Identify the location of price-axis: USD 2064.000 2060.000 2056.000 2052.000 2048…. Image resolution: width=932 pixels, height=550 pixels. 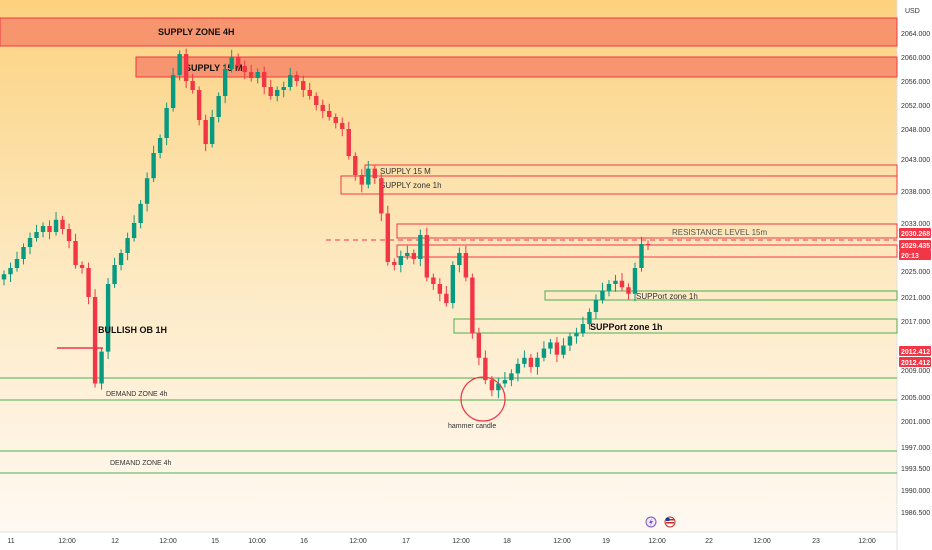
(915, 262).